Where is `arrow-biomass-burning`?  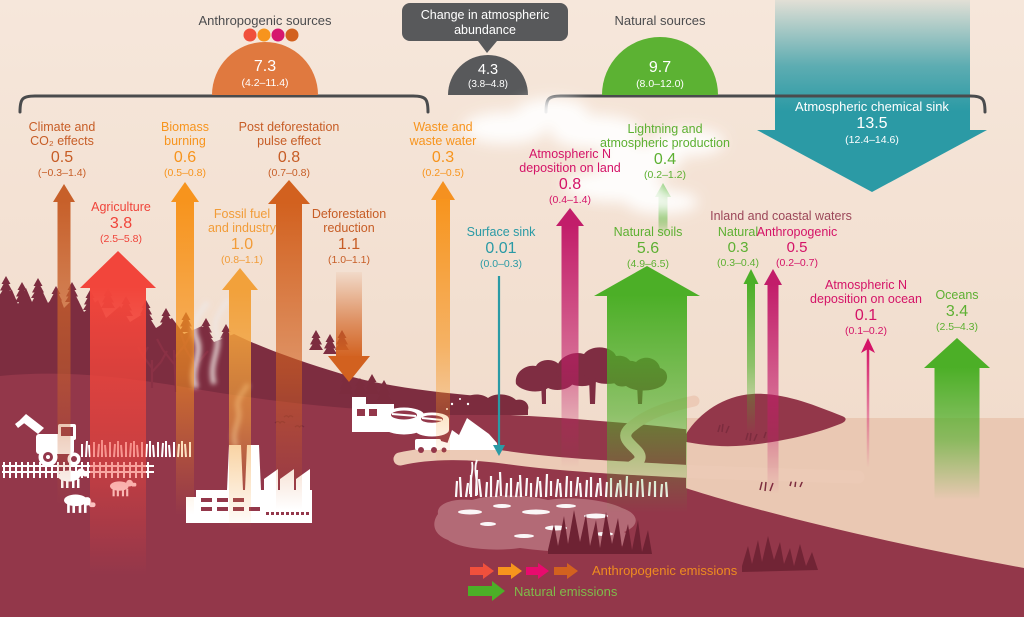 arrow-biomass-burning is located at coordinates (185, 348).